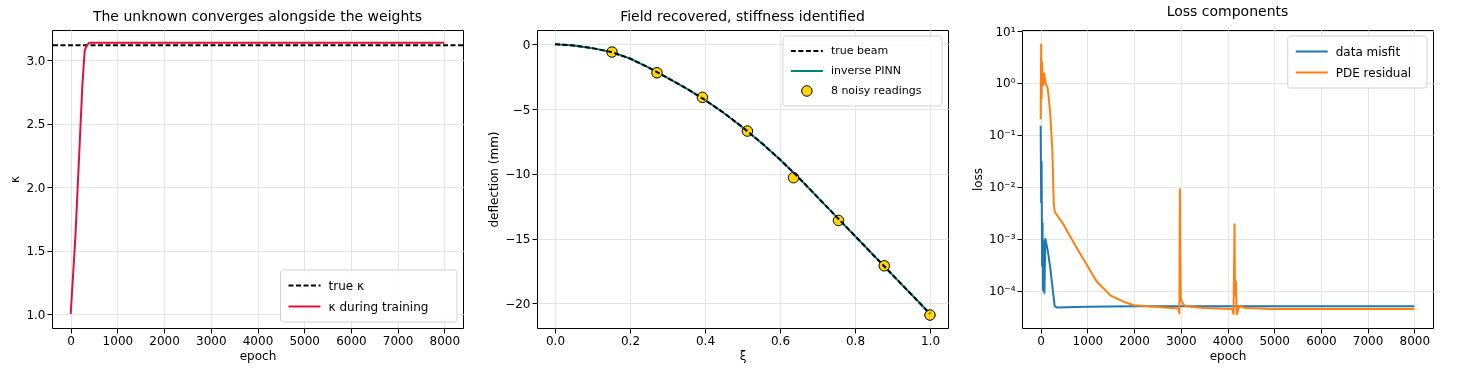 This screenshot has width=1483, height=387. I want to click on y-tick-label: −20, so click(518, 303).